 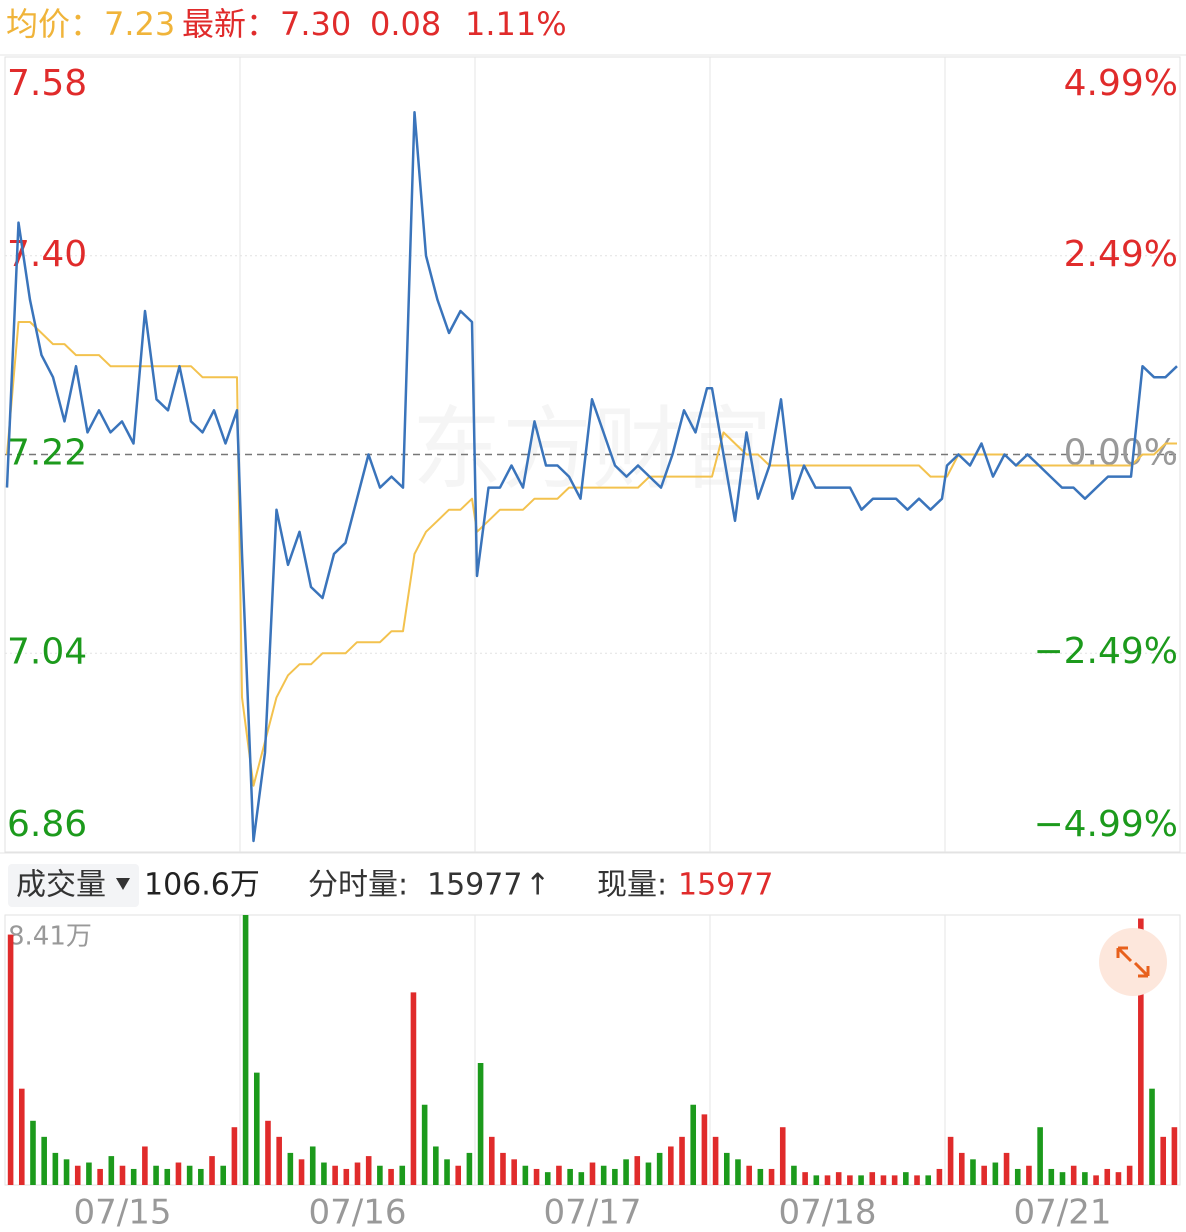 What do you see at coordinates (474, 885) in the screenshot?
I see `minute-volume-value: 15977` at bounding box center [474, 885].